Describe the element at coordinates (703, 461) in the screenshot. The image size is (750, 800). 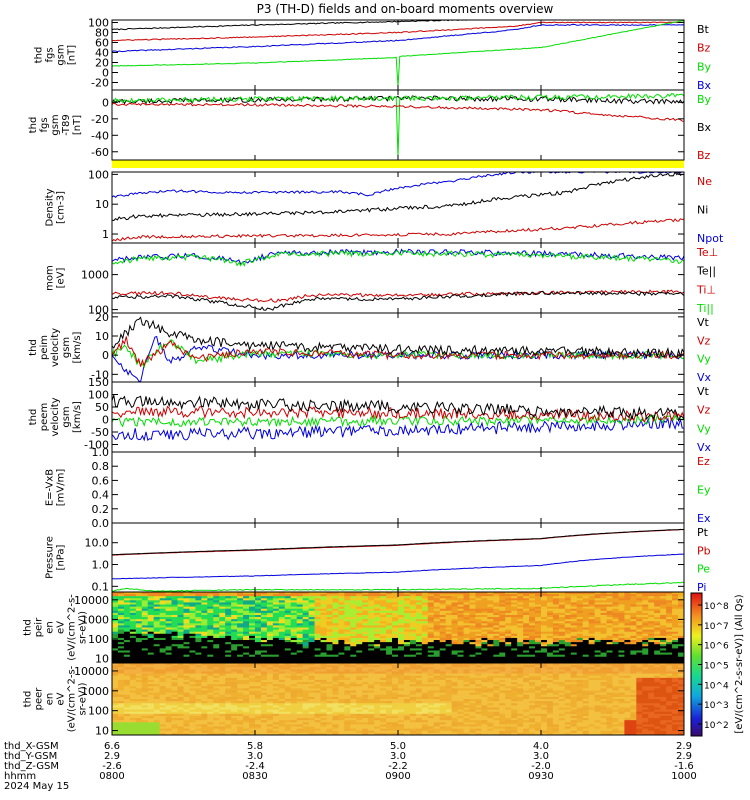
I see `legend-entry: Ez` at that location.